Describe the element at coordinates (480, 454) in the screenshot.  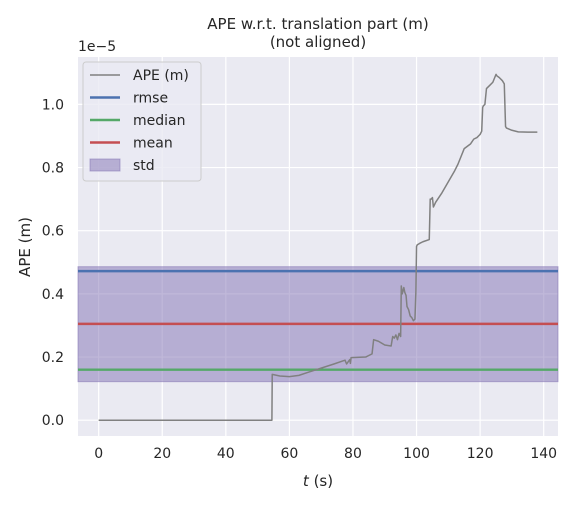
I see `x-tick-label: 120` at that location.